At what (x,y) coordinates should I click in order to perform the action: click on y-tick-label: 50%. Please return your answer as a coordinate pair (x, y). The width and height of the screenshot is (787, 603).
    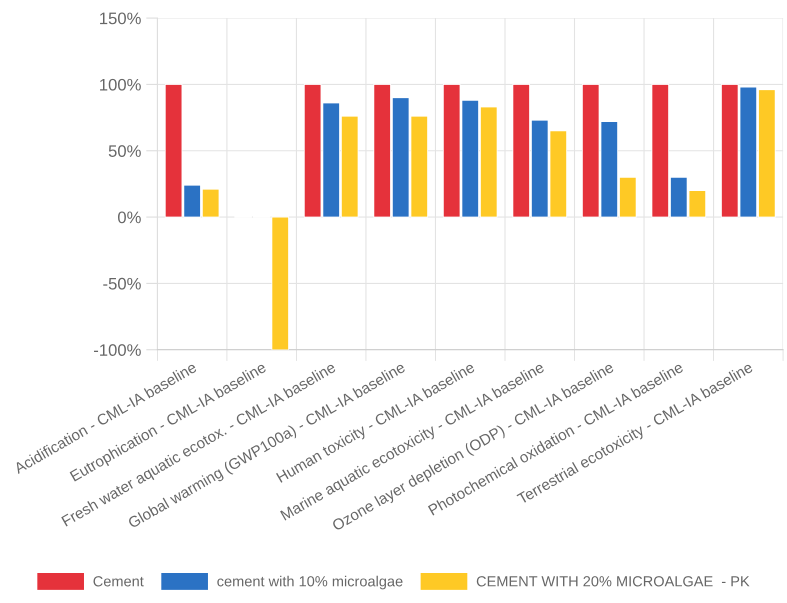
    Looking at the image, I should click on (124, 151).